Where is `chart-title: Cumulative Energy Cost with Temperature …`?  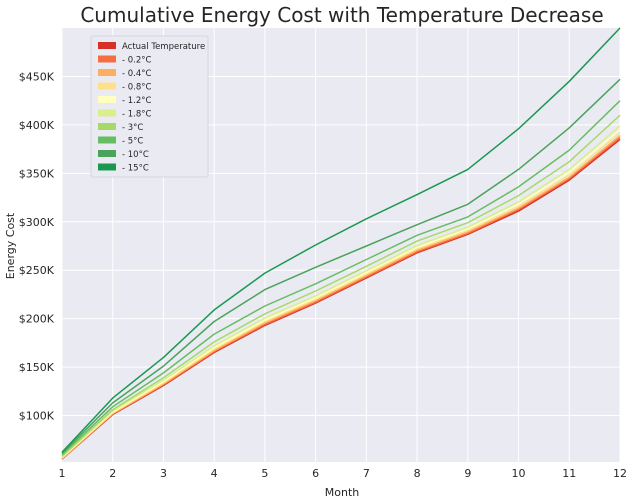
chart-title: Cumulative Energy Cost with Temperature … is located at coordinates (341, 15).